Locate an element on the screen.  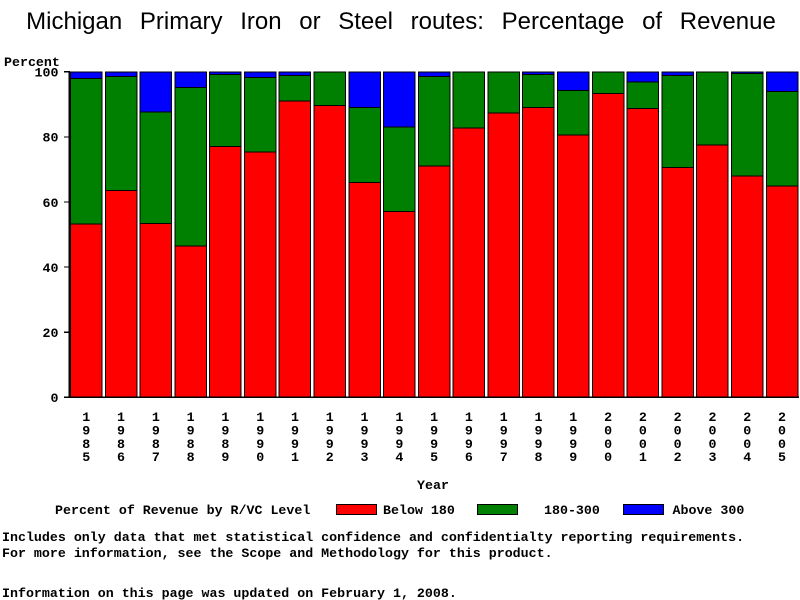
svg-text: 40 is located at coordinates (51, 268).